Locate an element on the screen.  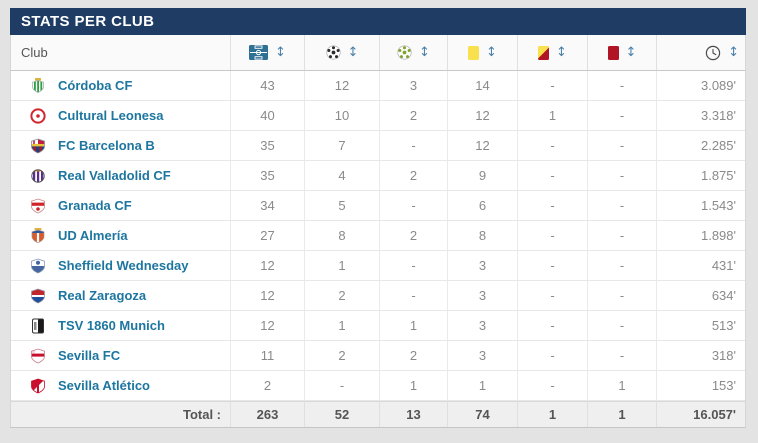
table-row: FC Barcelona B 35 7-12- -2.285' is located at coordinates (378, 146).